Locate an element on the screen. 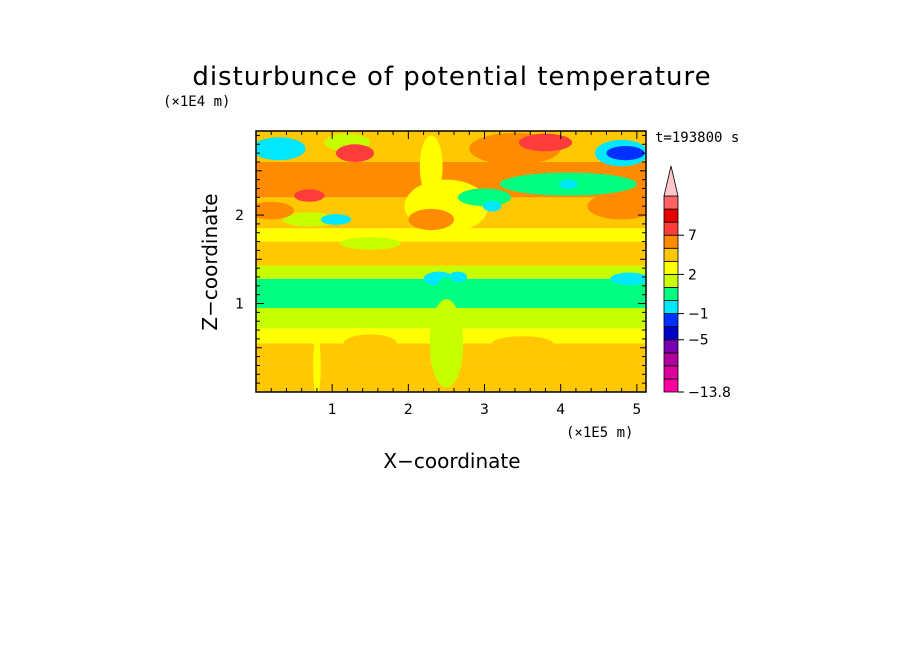 The image size is (904, 654). colorbar-extend-arrow is located at coordinates (671, 181).